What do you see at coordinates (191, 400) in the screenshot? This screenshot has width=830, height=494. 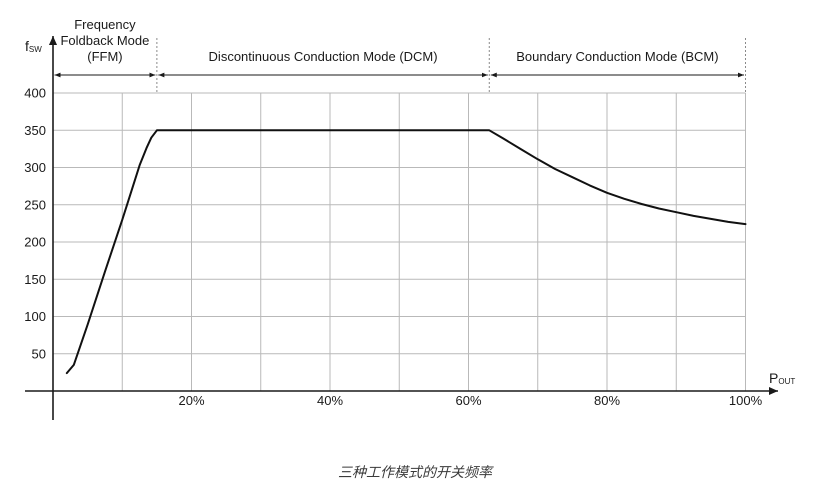 I see `x-tick-label: 20%` at bounding box center [191, 400].